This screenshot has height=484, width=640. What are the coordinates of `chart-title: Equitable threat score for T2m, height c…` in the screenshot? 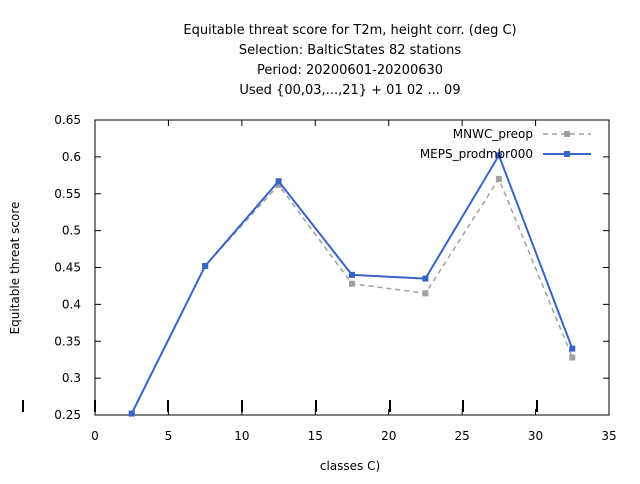 It's located at (349, 60).